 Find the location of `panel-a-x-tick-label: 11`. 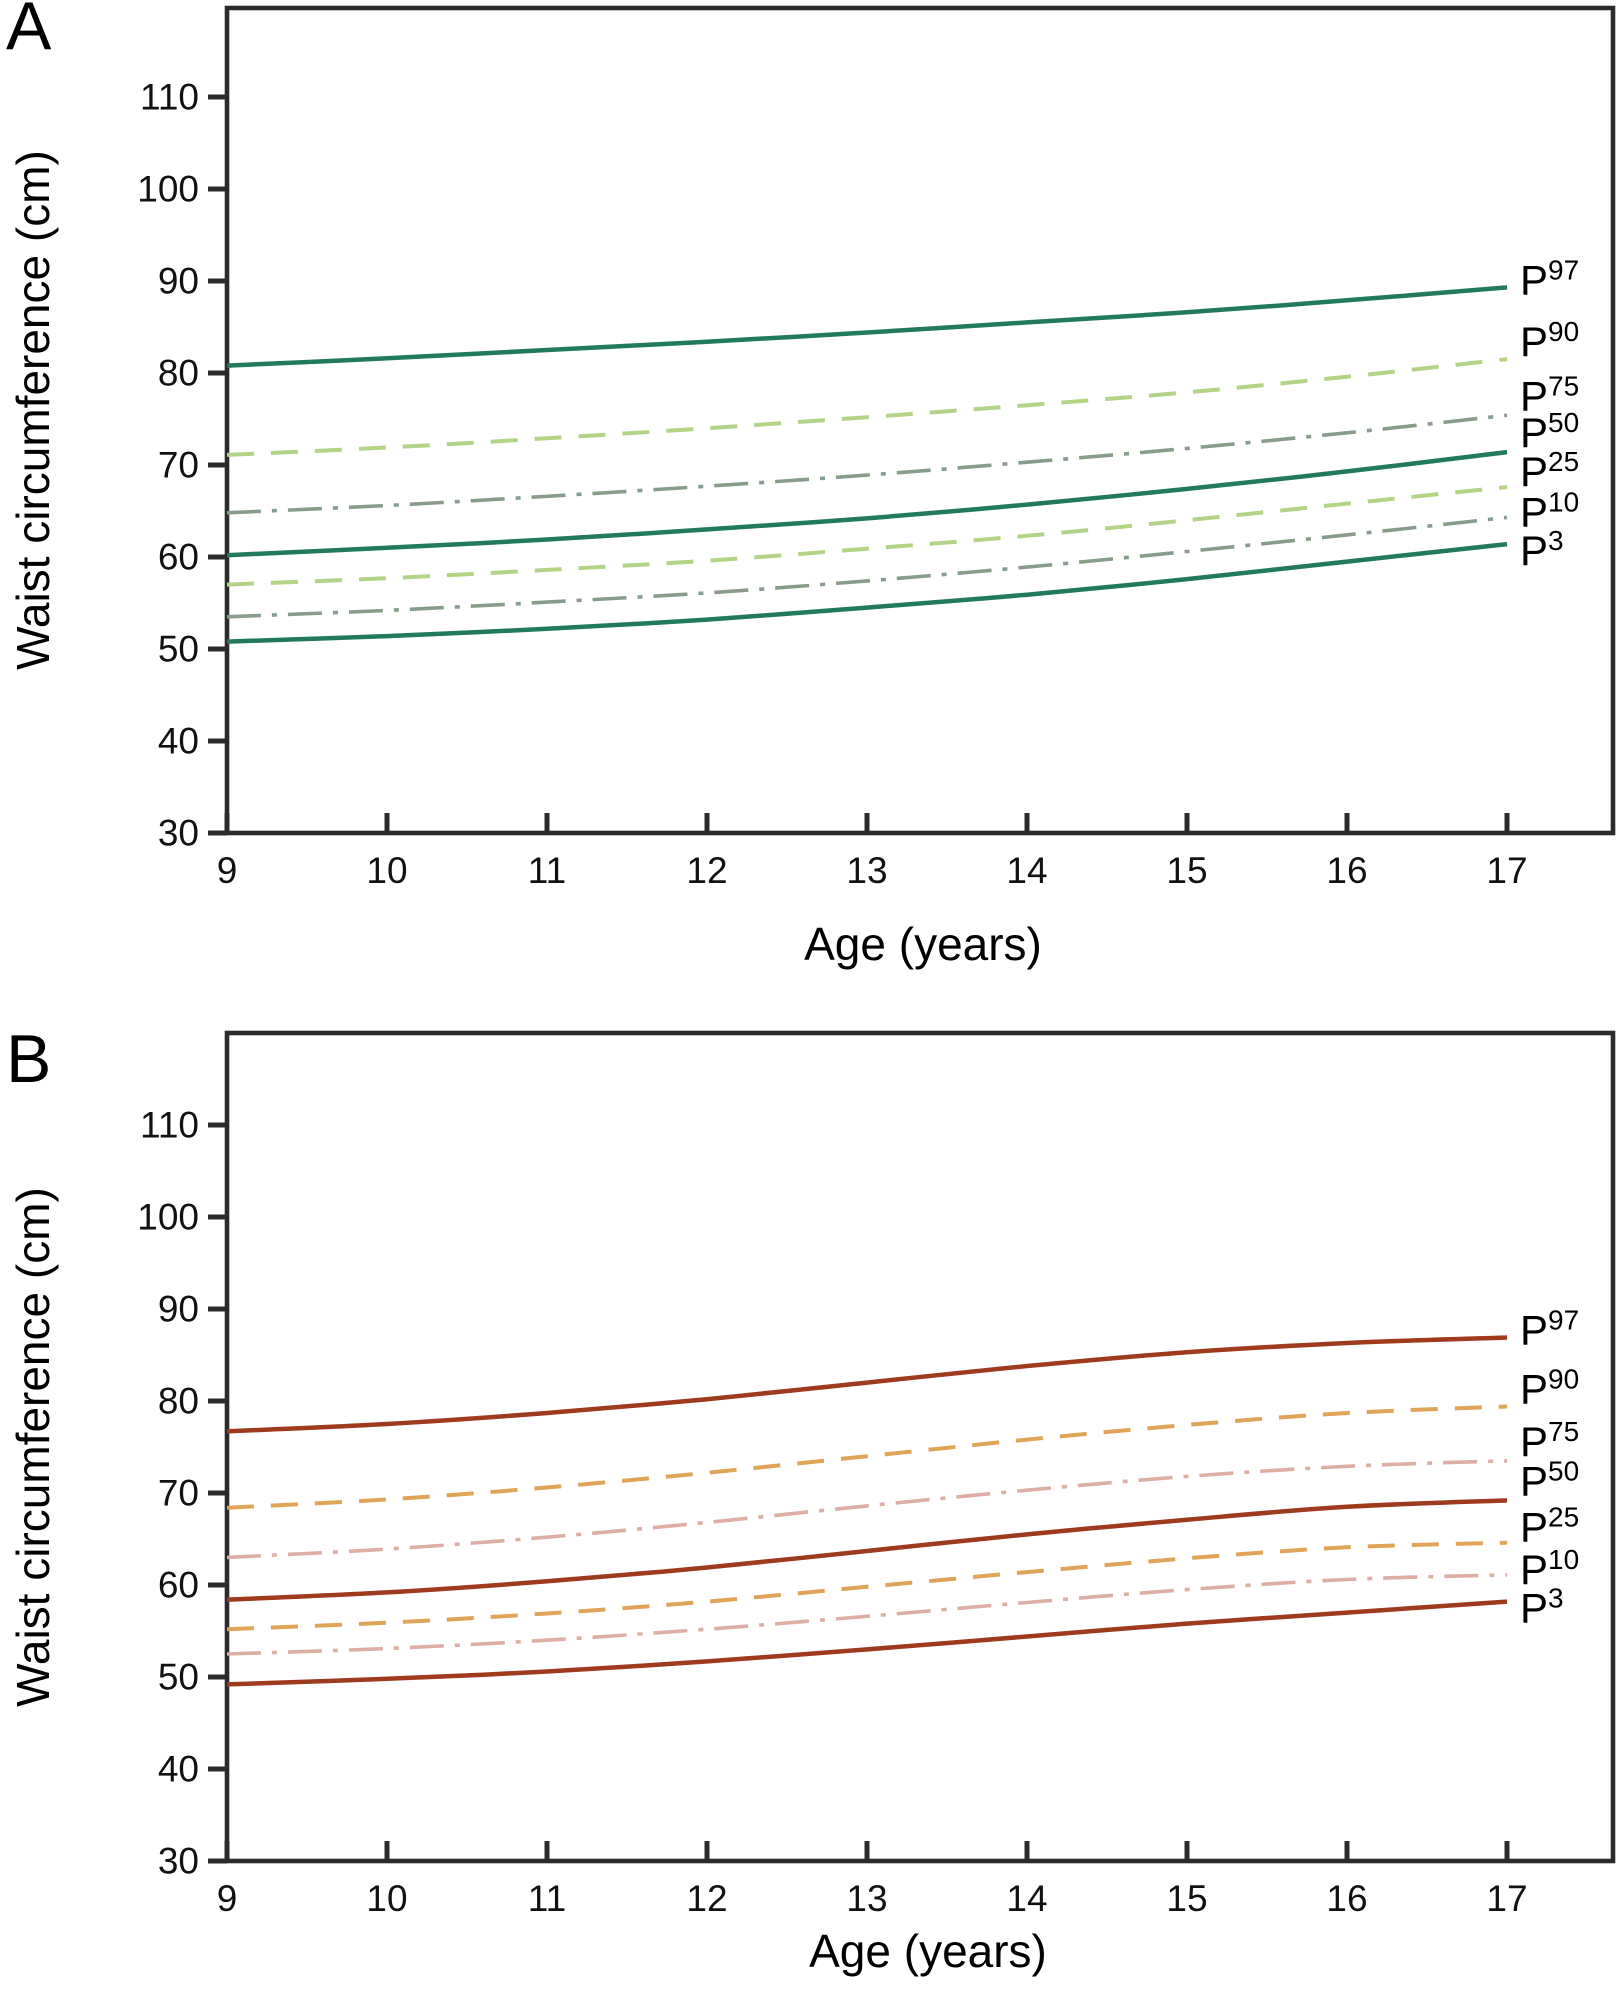

panel-a-x-tick-label: 11 is located at coordinates (547, 870).